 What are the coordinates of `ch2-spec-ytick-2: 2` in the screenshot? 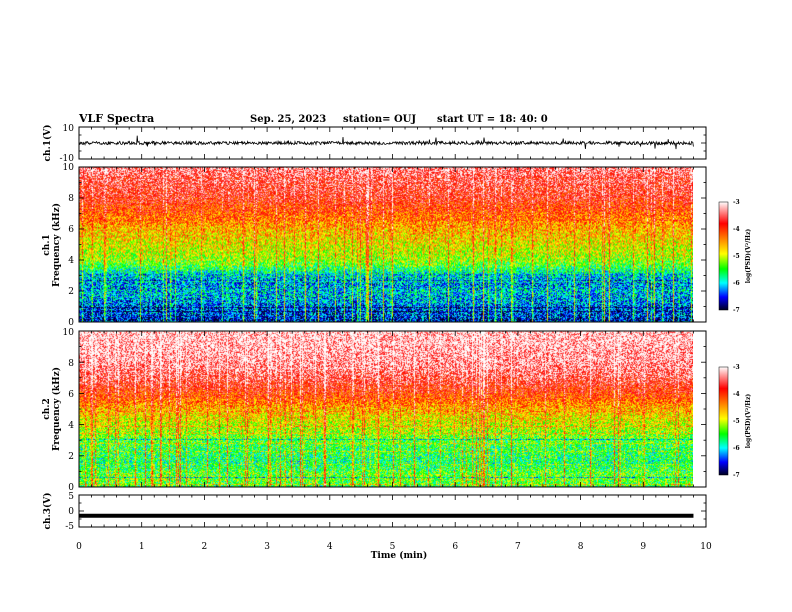 It's located at (71, 457).